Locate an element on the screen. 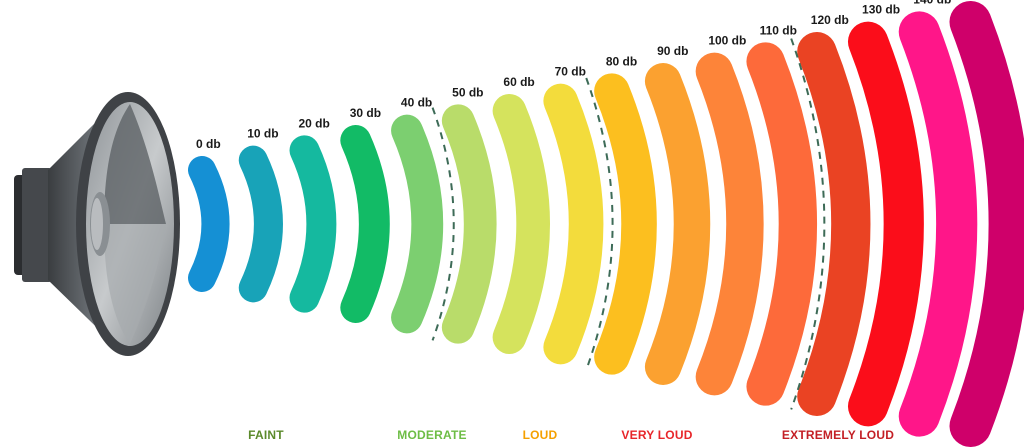  db-label: 30 db is located at coordinates (365, 113).